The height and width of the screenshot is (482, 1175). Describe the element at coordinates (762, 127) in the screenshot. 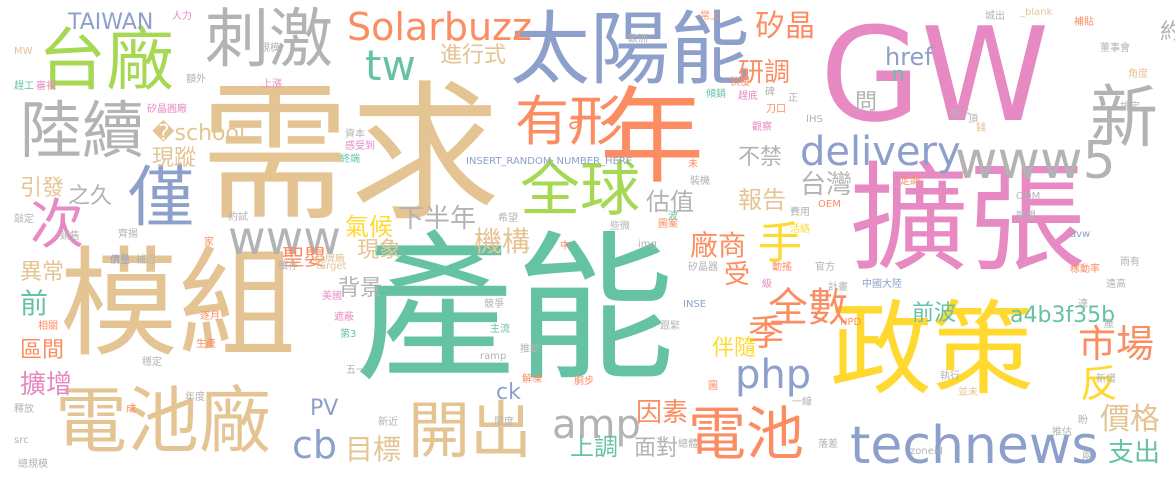

I see `small-word: 觀察` at that location.